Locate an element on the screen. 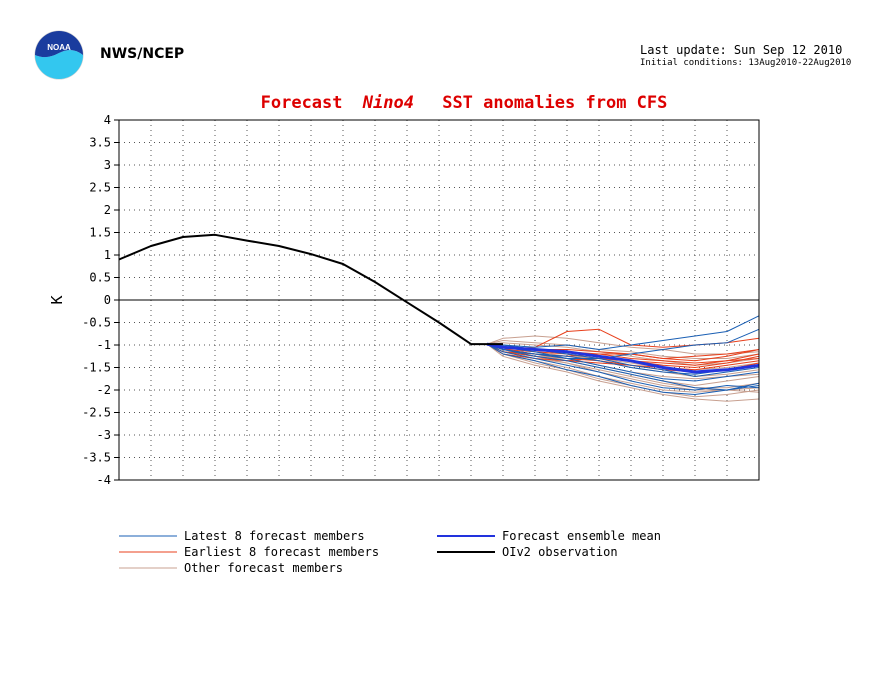 The image size is (880, 680). y-tick-label: 0 is located at coordinates (107, 300).